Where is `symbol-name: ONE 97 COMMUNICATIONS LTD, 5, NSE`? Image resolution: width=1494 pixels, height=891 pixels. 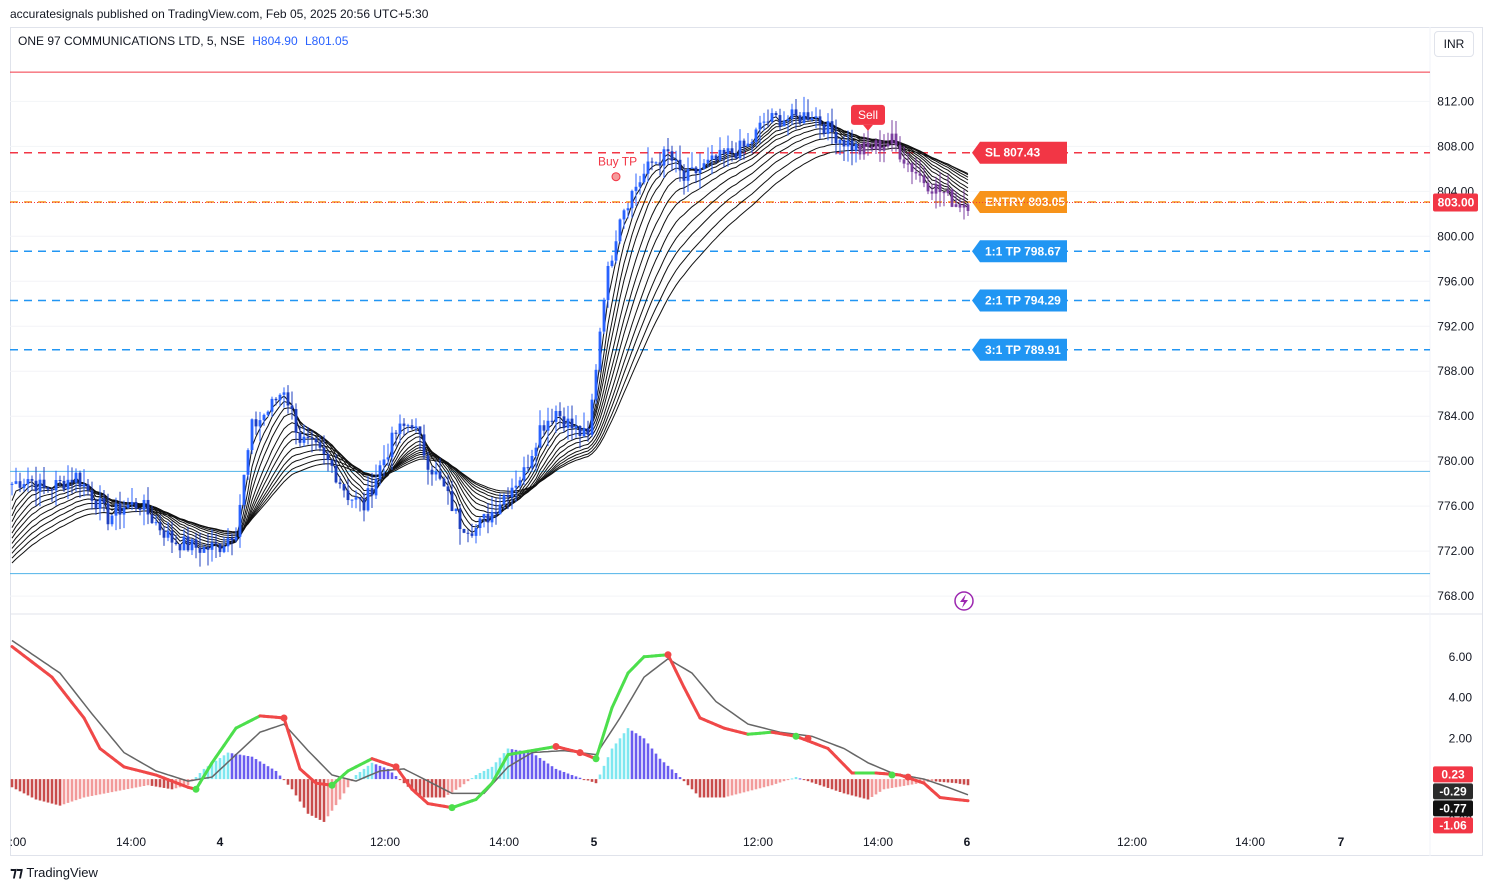 symbol-name: ONE 97 COMMUNICATIONS LTD, 5, NSE is located at coordinates (131, 41).